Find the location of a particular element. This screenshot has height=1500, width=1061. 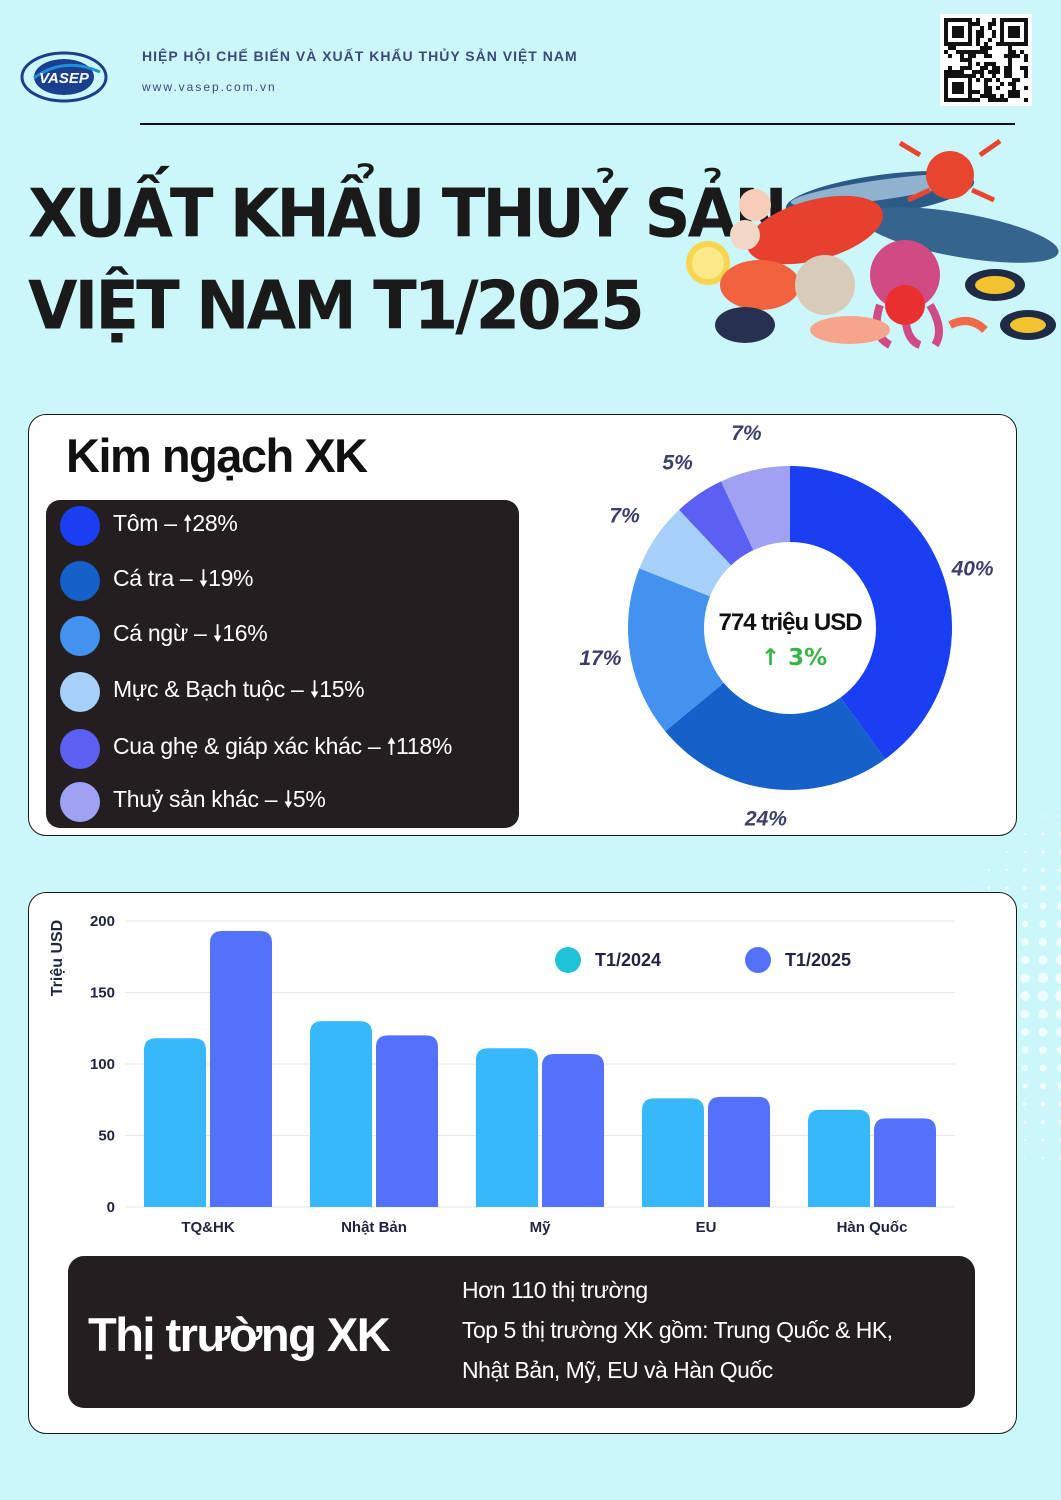

vasep-logo: VASEP is located at coordinates (64, 77).